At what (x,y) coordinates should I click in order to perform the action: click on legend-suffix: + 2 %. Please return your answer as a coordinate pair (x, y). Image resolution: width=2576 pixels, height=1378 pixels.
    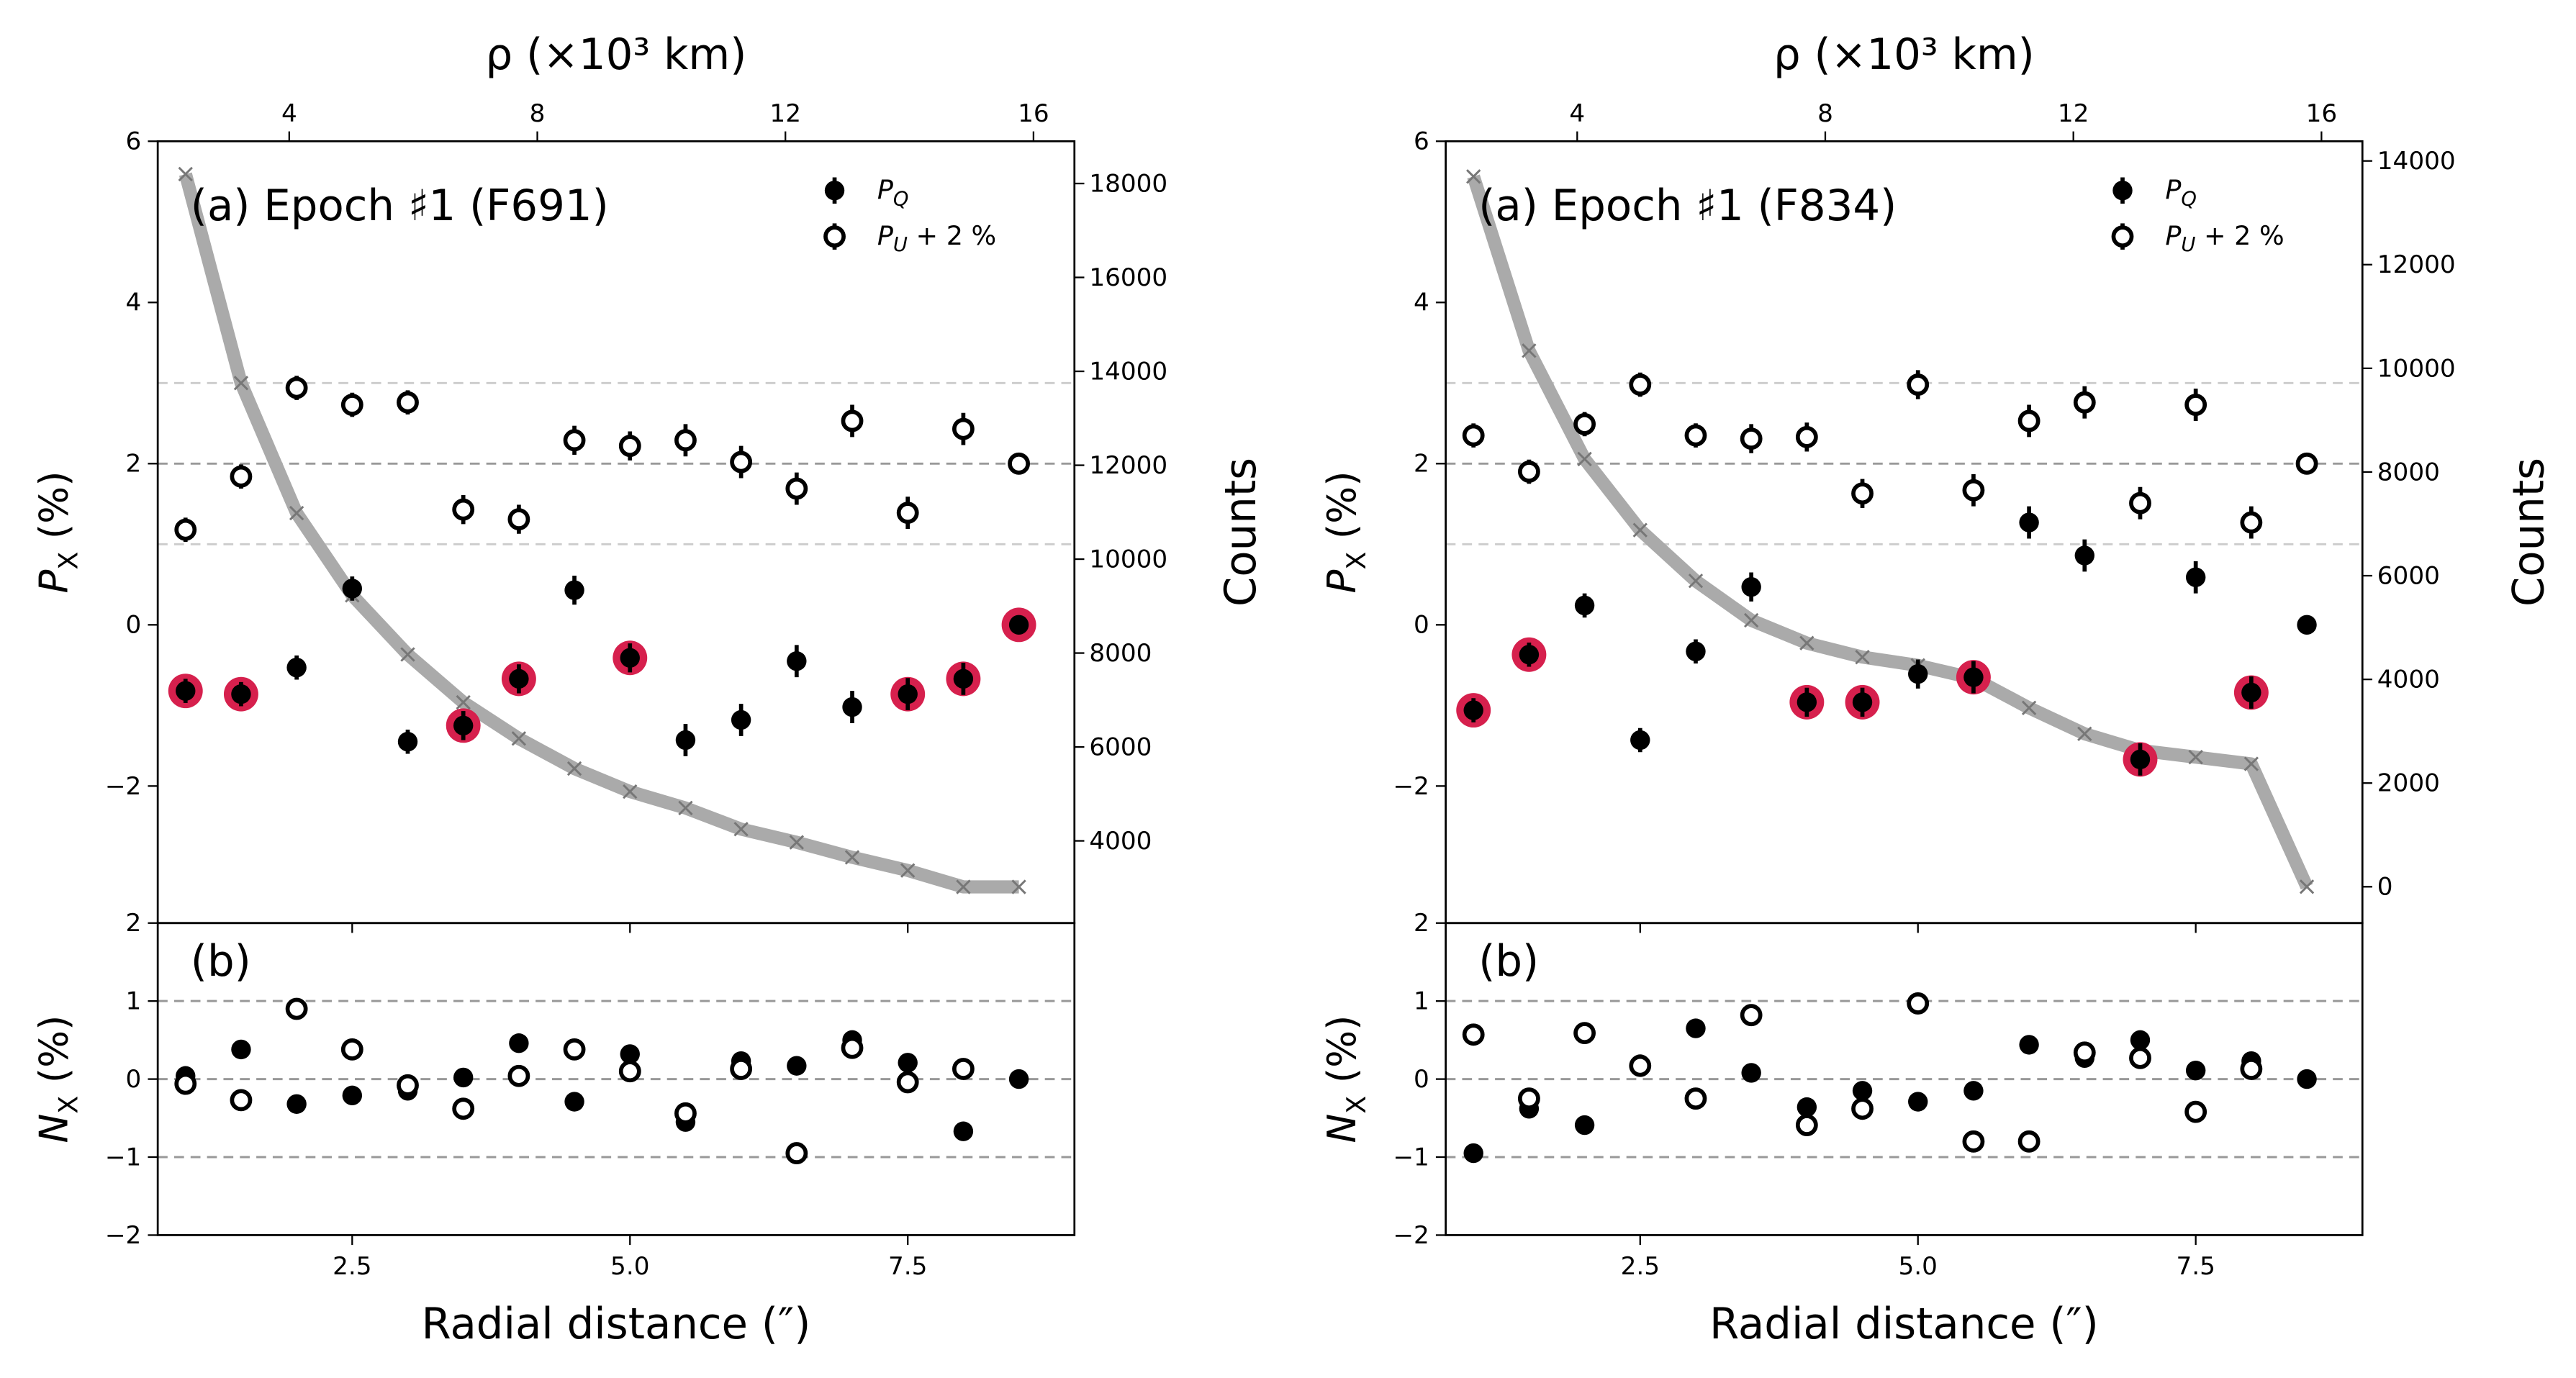
    Looking at the image, I should click on (2239, 235).